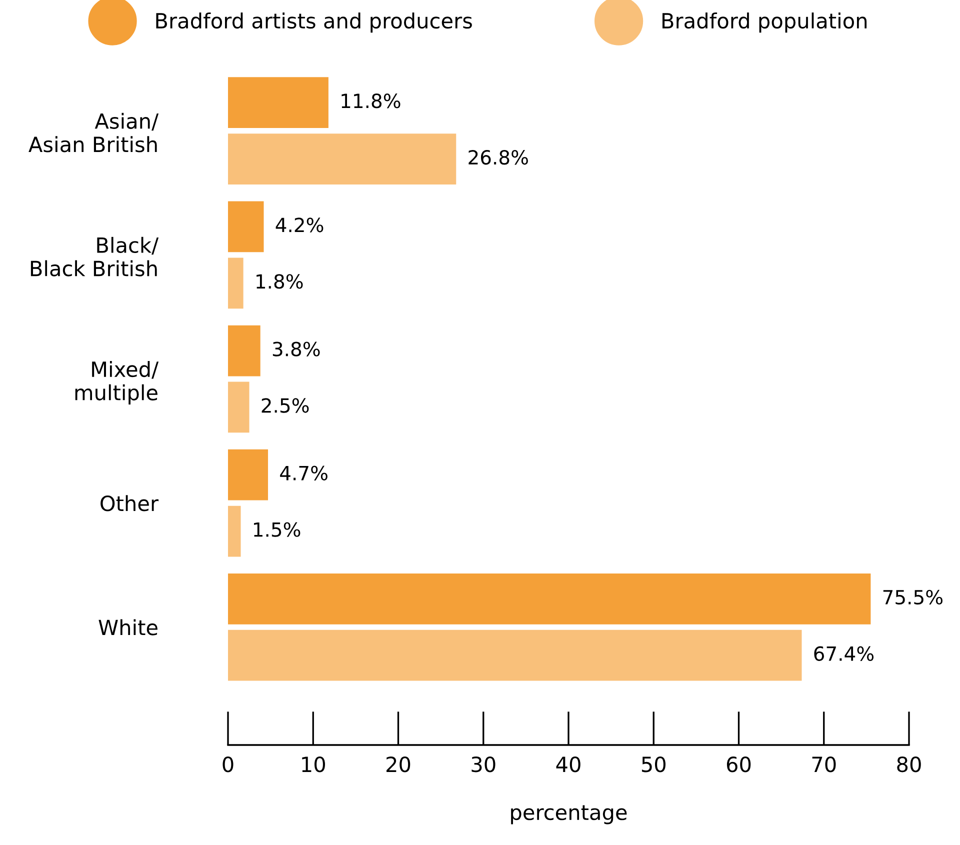 The image size is (960, 845). What do you see at coordinates (484, 764) in the screenshot?
I see `x-tick-label: 30` at bounding box center [484, 764].